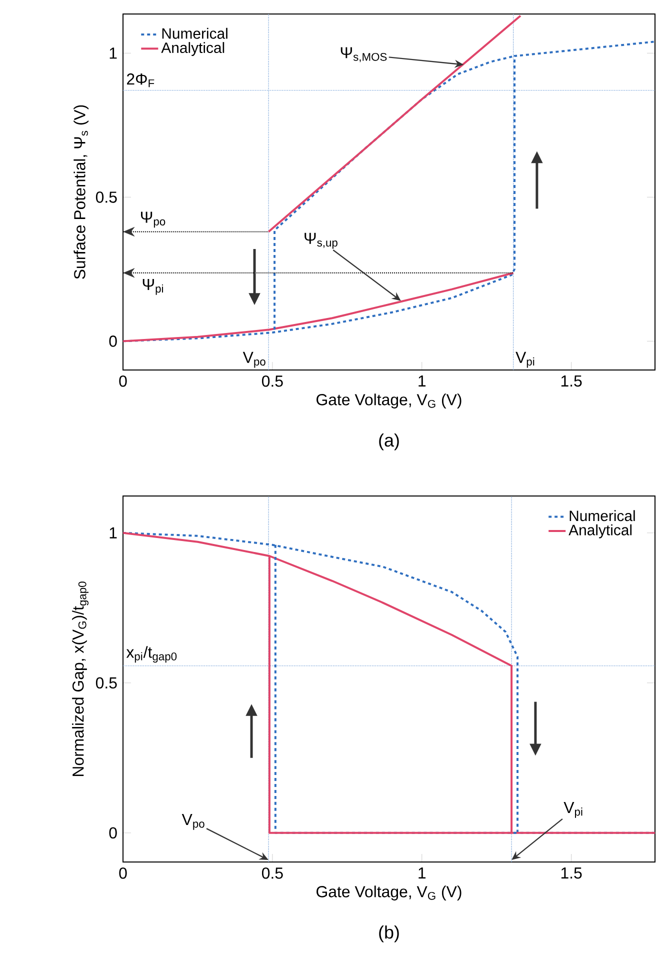  What do you see at coordinates (321, 240) in the screenshot?
I see `annotation: Ψ$_{s,up}$` at bounding box center [321, 240].